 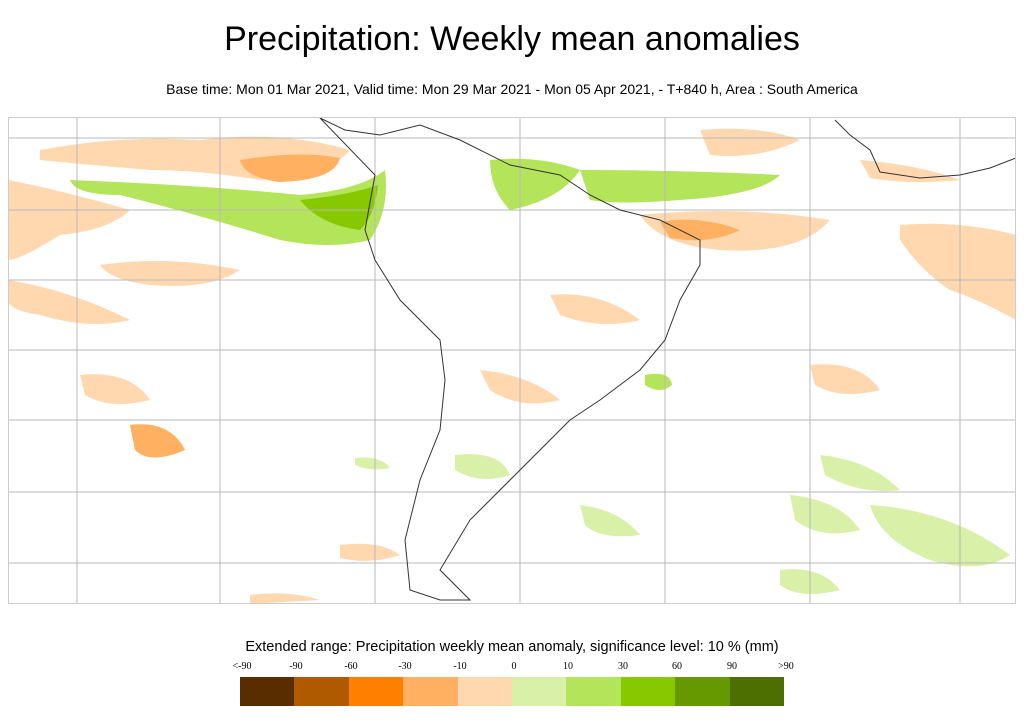 I want to click on legend-tick: -60, so click(x=351, y=666).